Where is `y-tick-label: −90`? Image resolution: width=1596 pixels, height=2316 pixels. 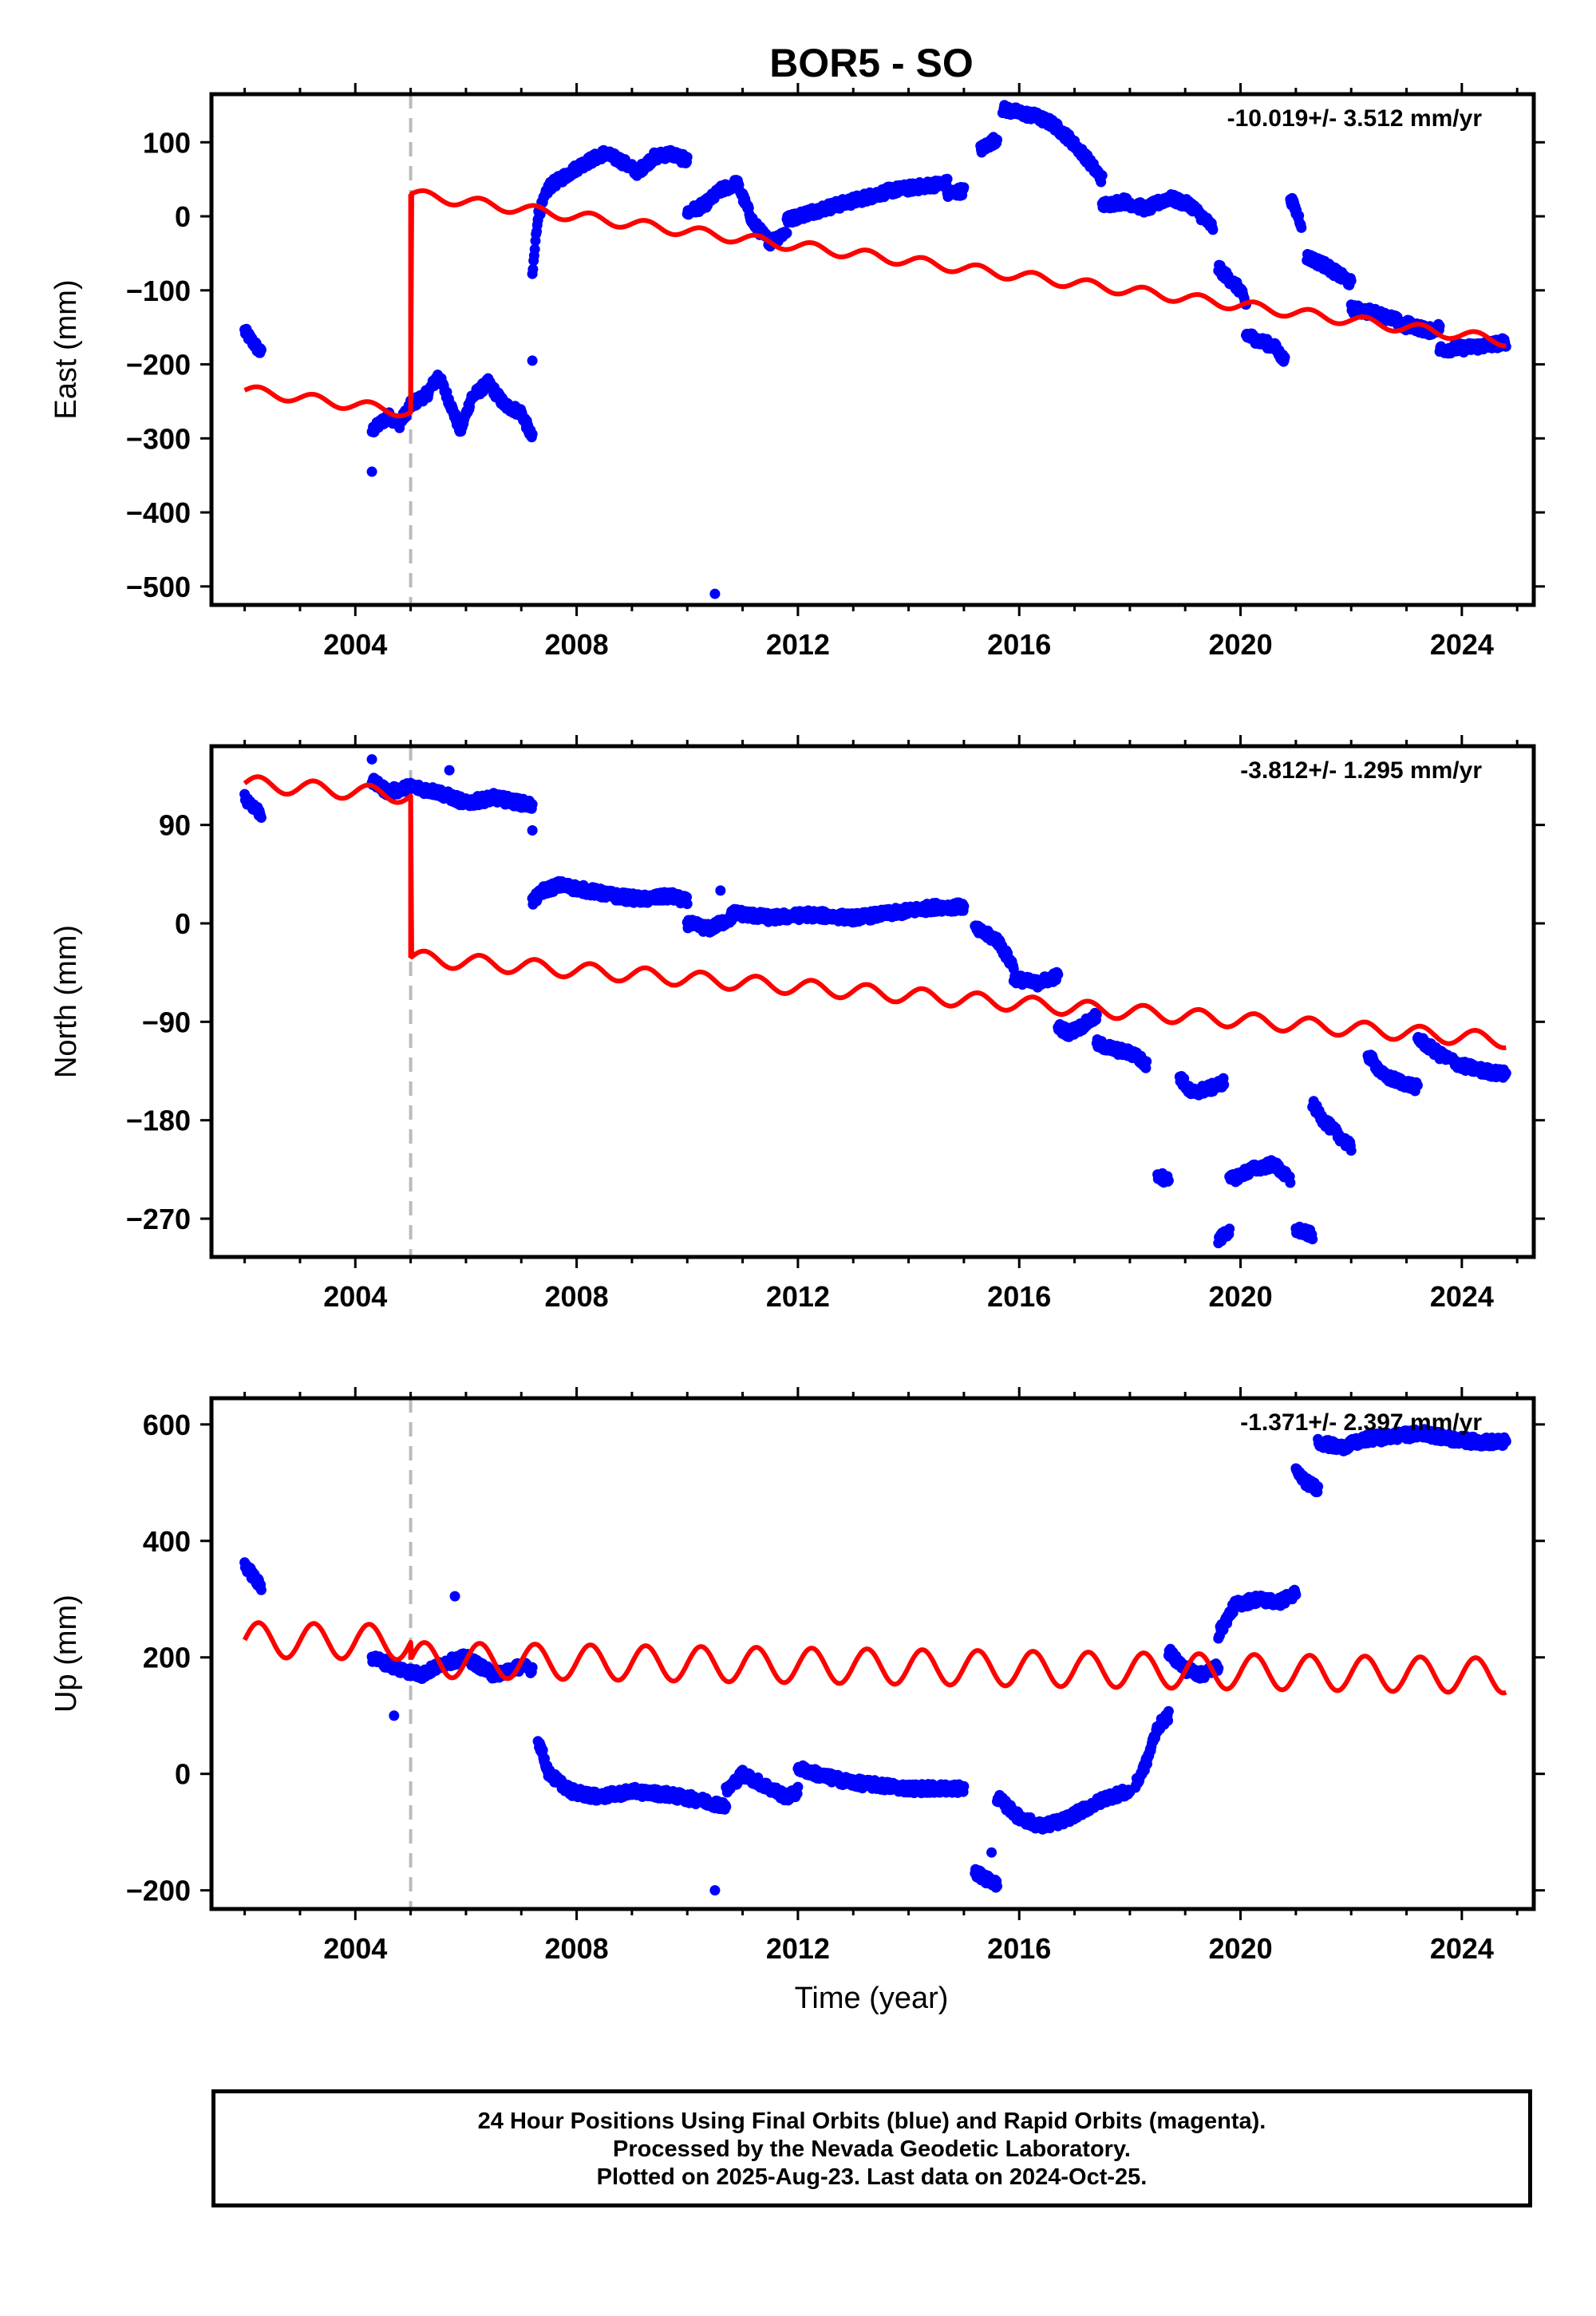
y-tick-label: −90 is located at coordinates (166, 1022).